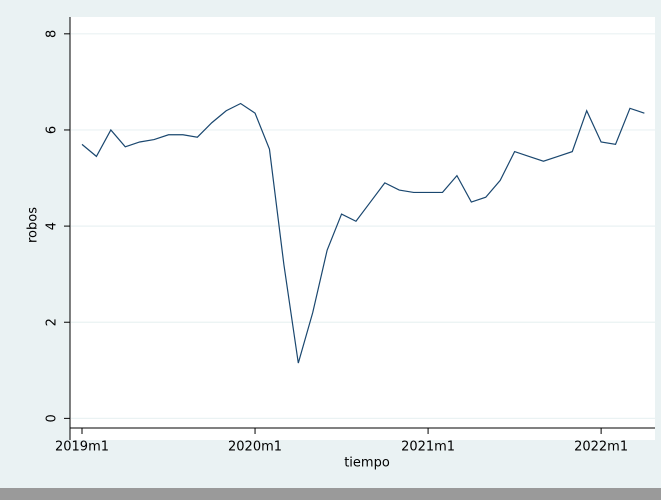 Image resolution: width=661 pixels, height=500 pixels. Describe the element at coordinates (52, 418) in the screenshot. I see `y-tick-label: 0` at that location.